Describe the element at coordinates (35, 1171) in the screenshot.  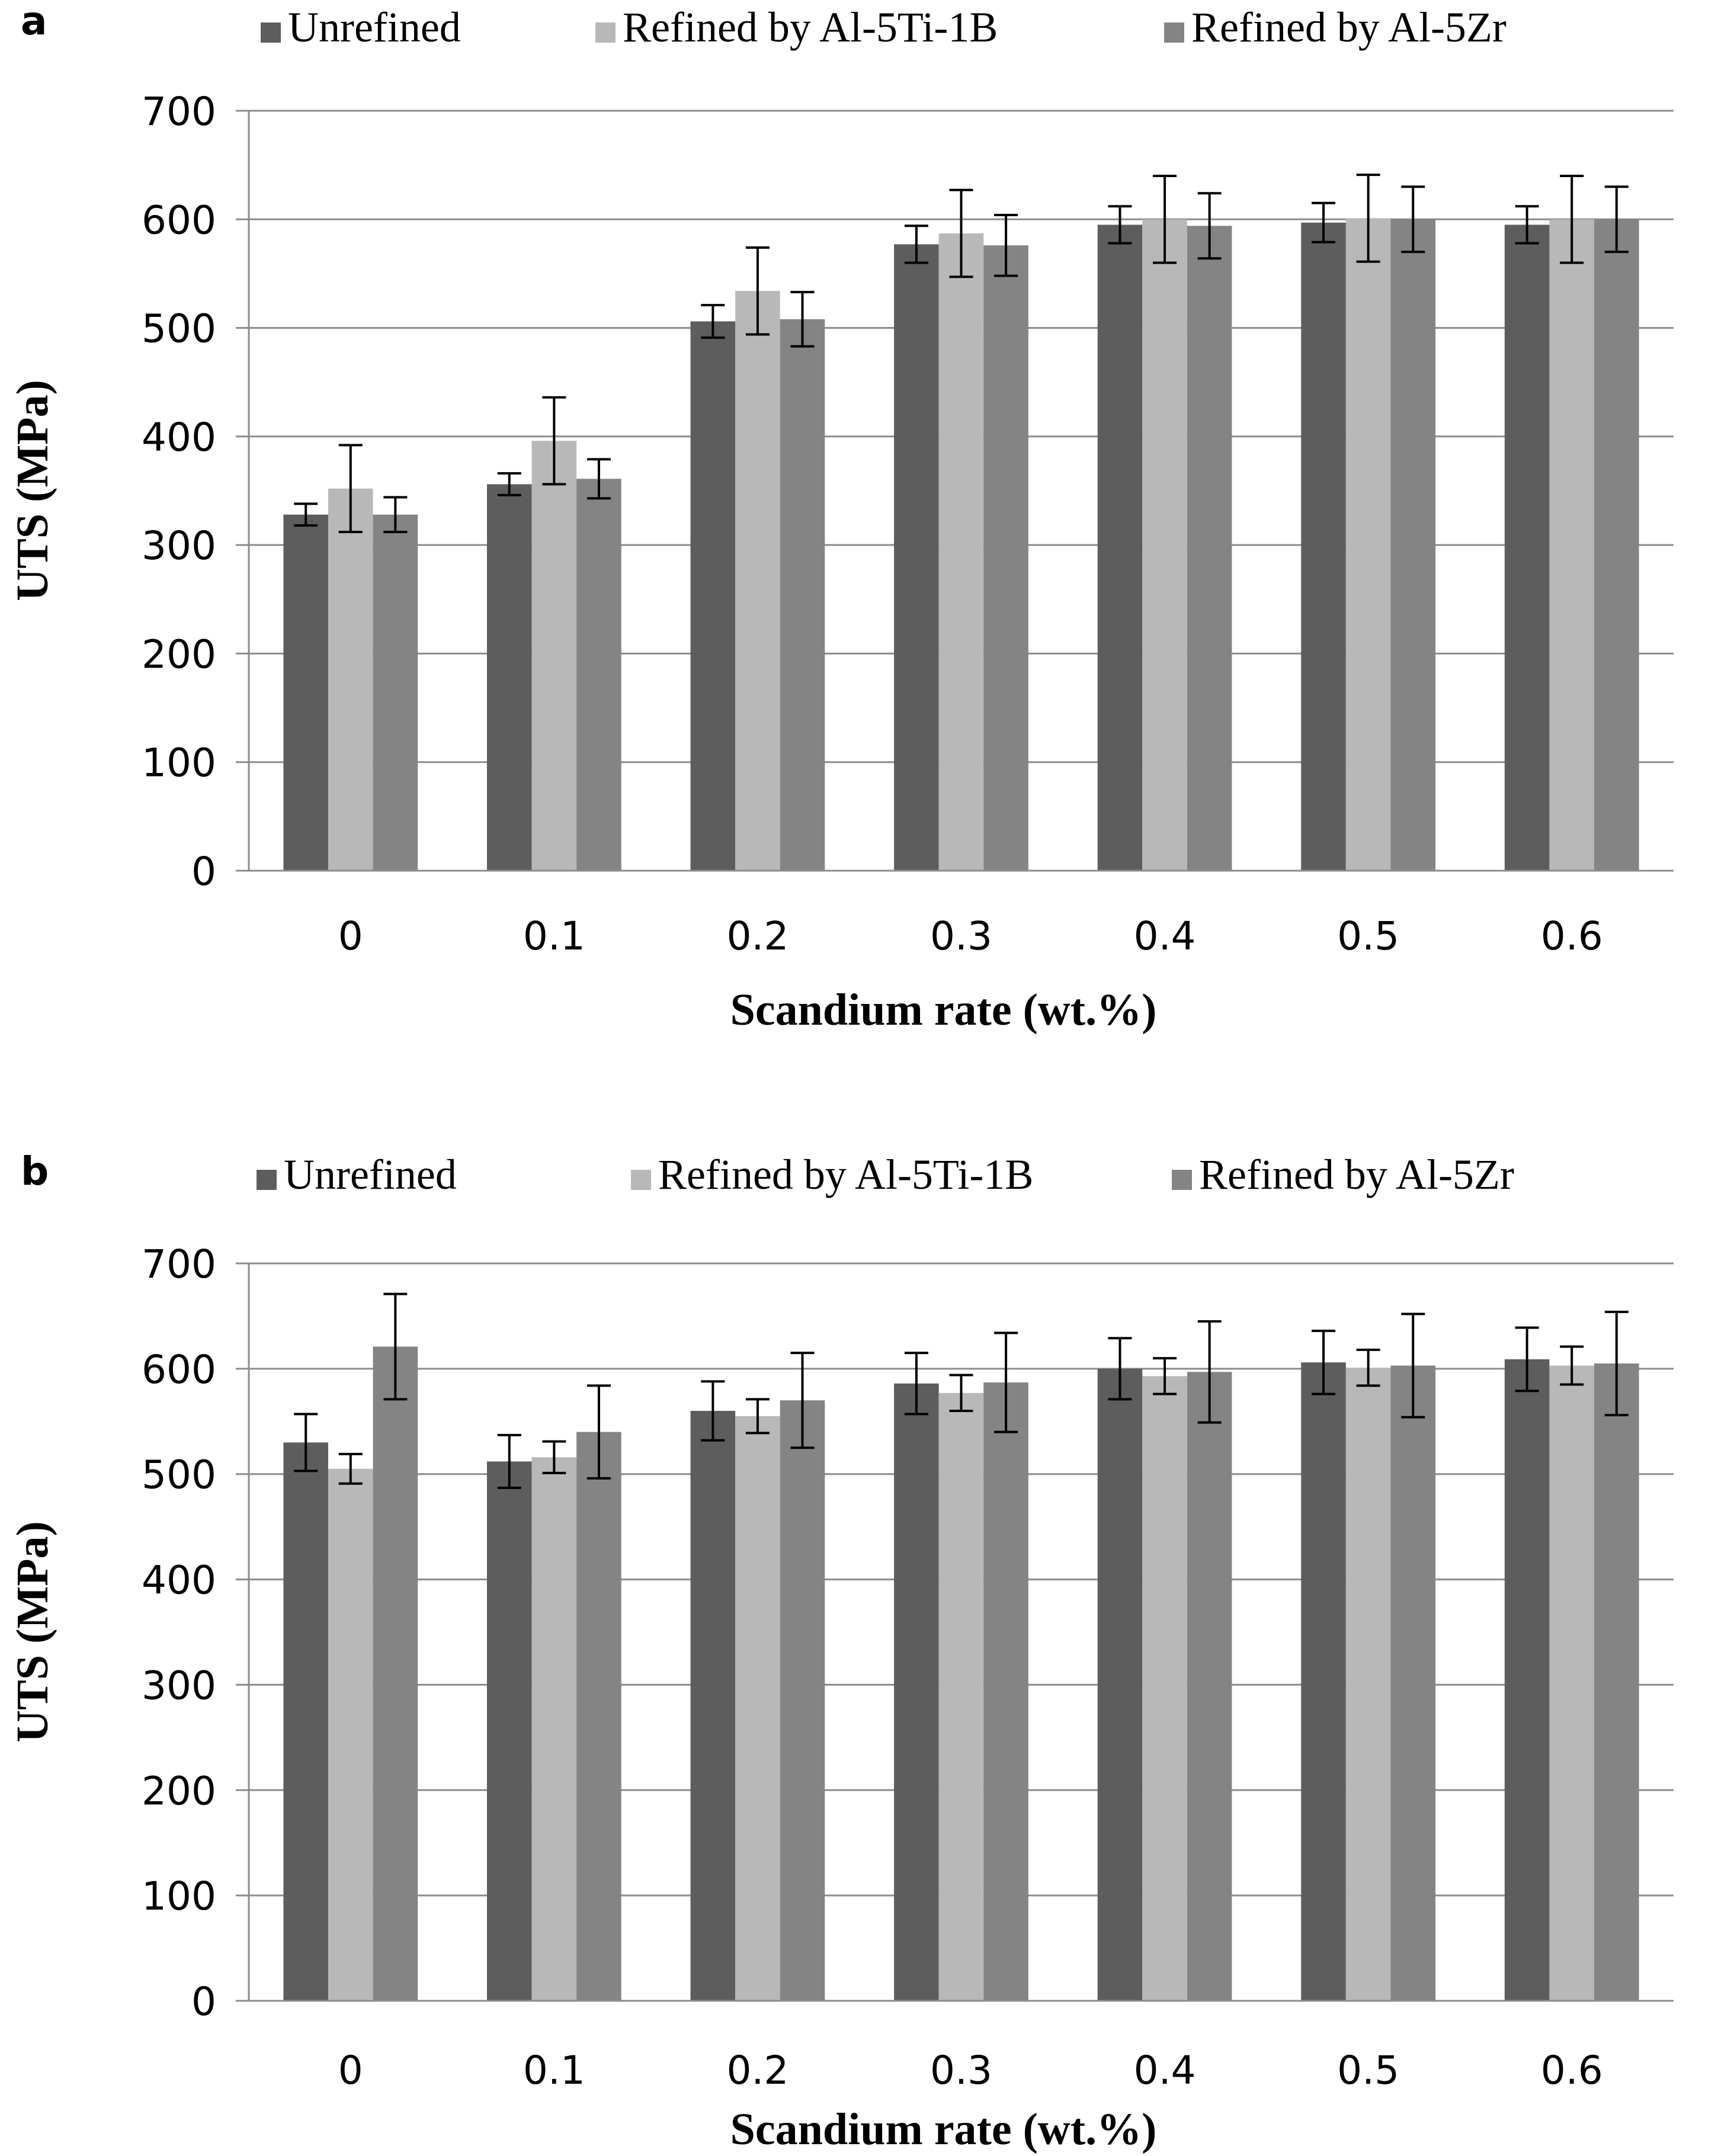
I see `panel-label: b` at that location.